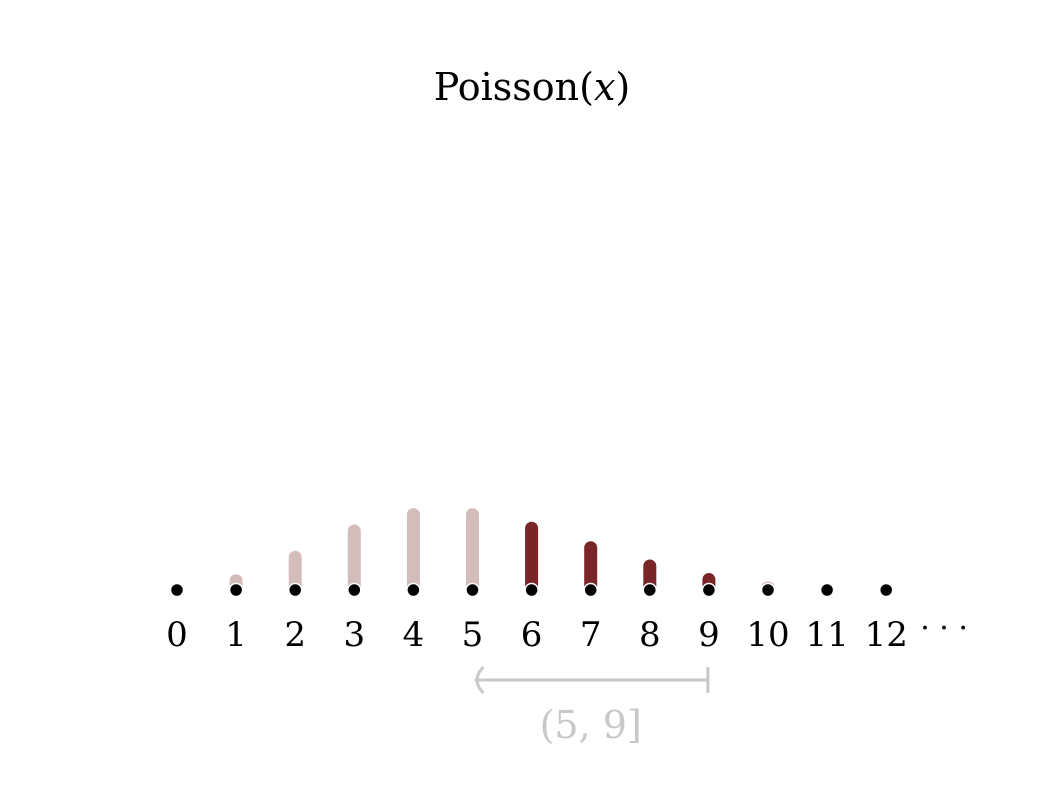 Image resolution: width=1064 pixels, height=798 pixels. I want to click on title-close-paren: ), so click(622, 87).